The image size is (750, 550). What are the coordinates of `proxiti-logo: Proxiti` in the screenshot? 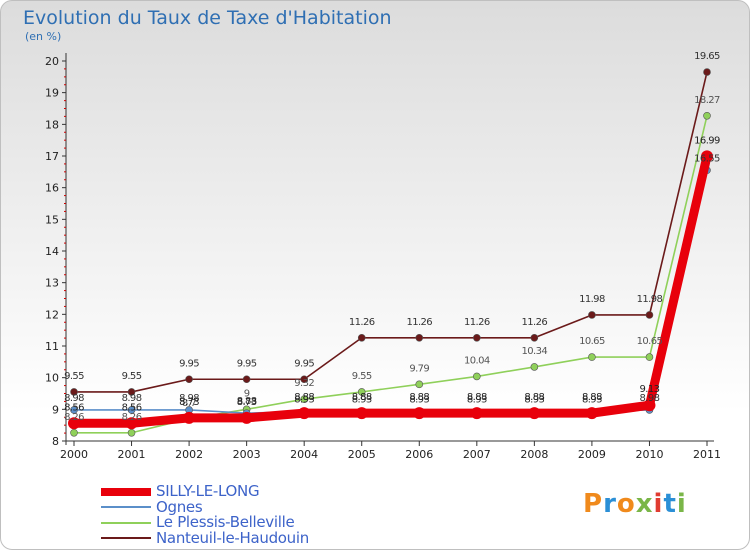 It's located at (635, 504).